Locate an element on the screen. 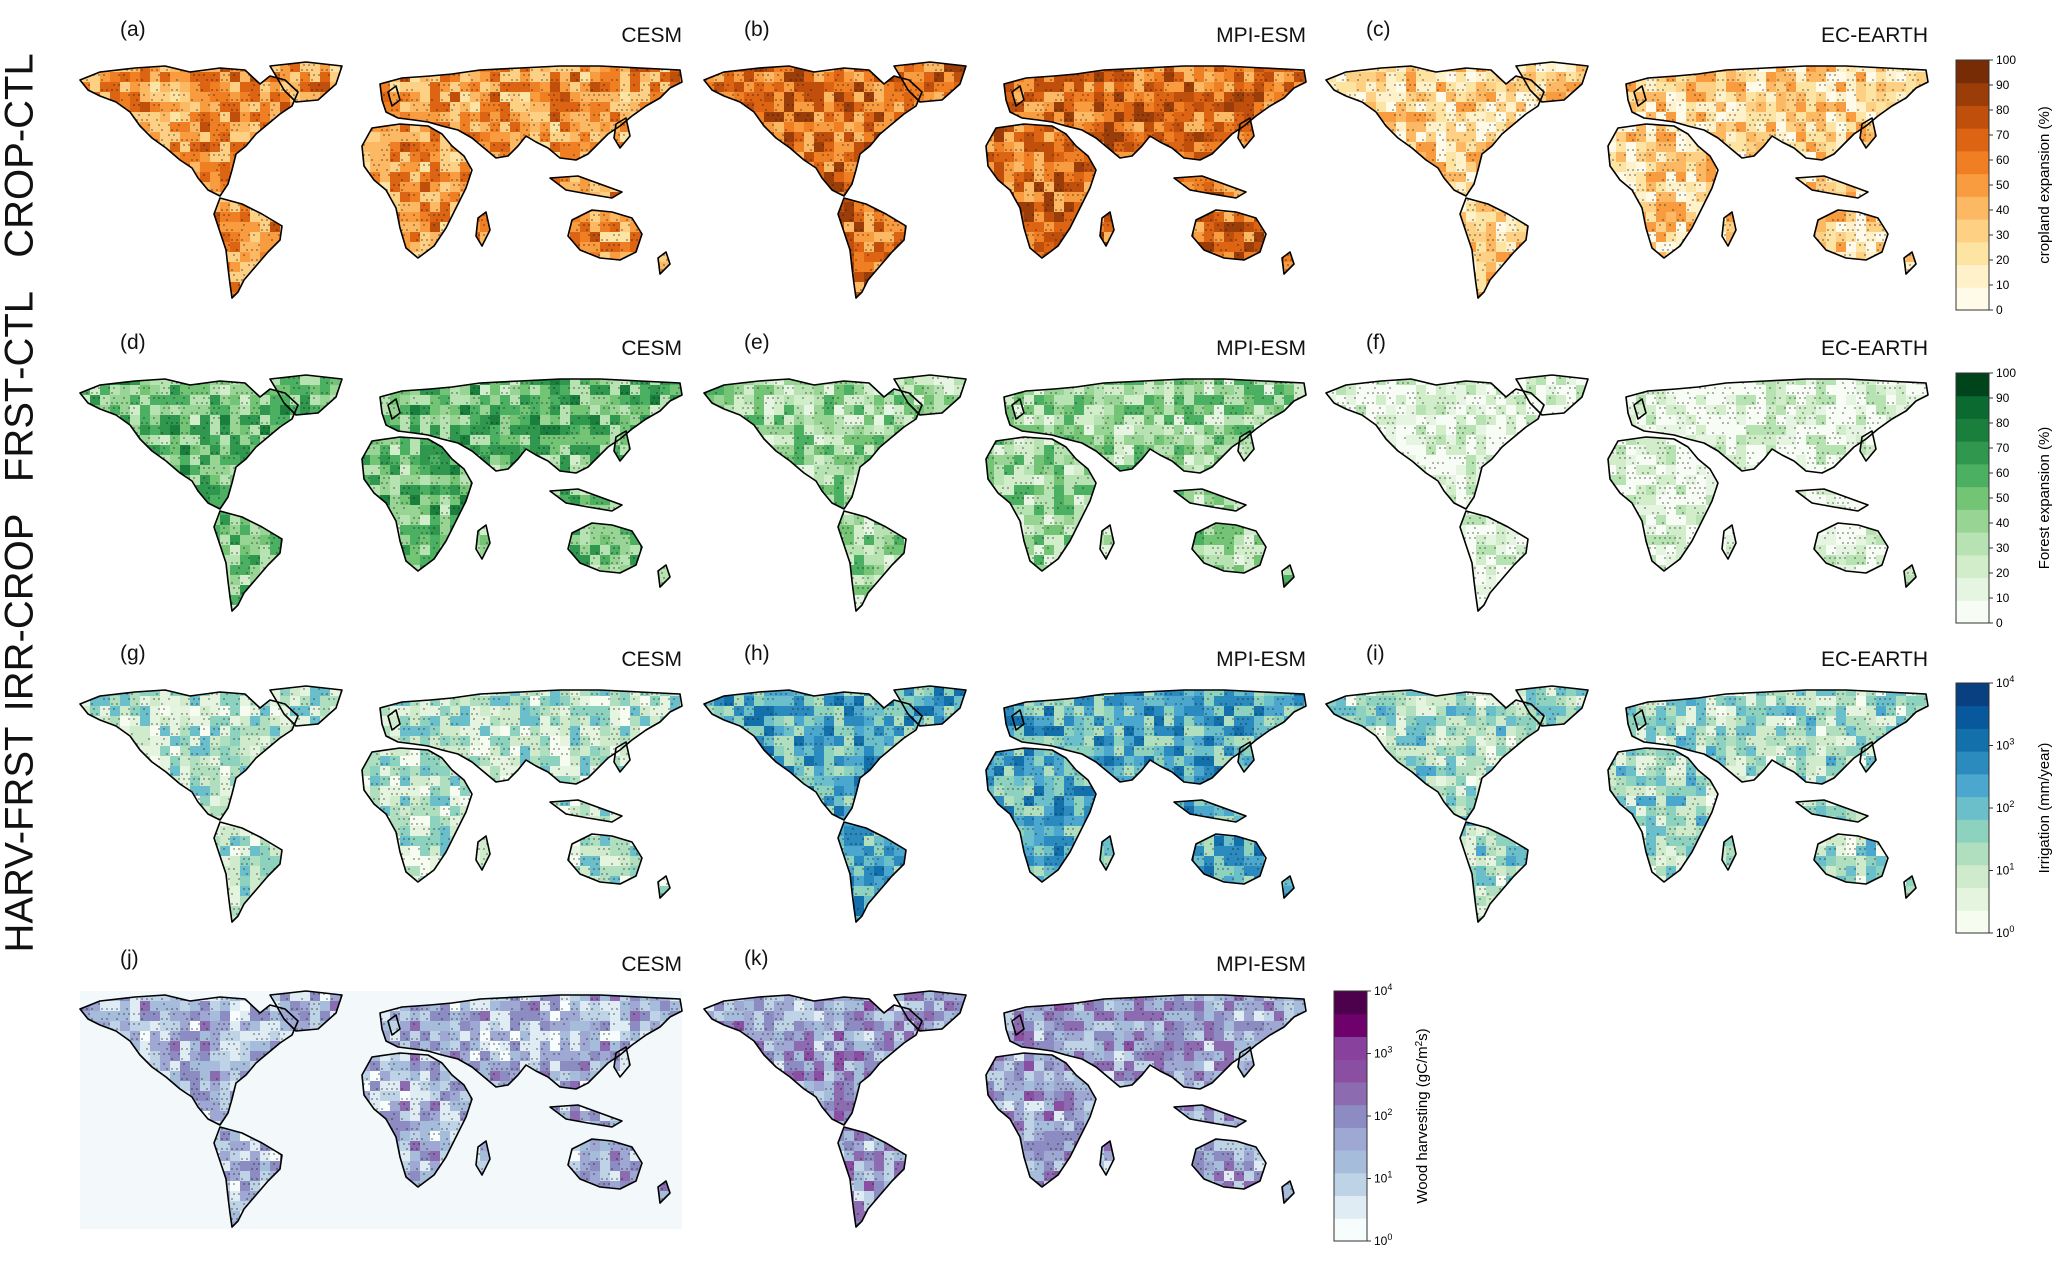  map-panel-i: (i) EC-EARTH is located at coordinates (1627, 783).